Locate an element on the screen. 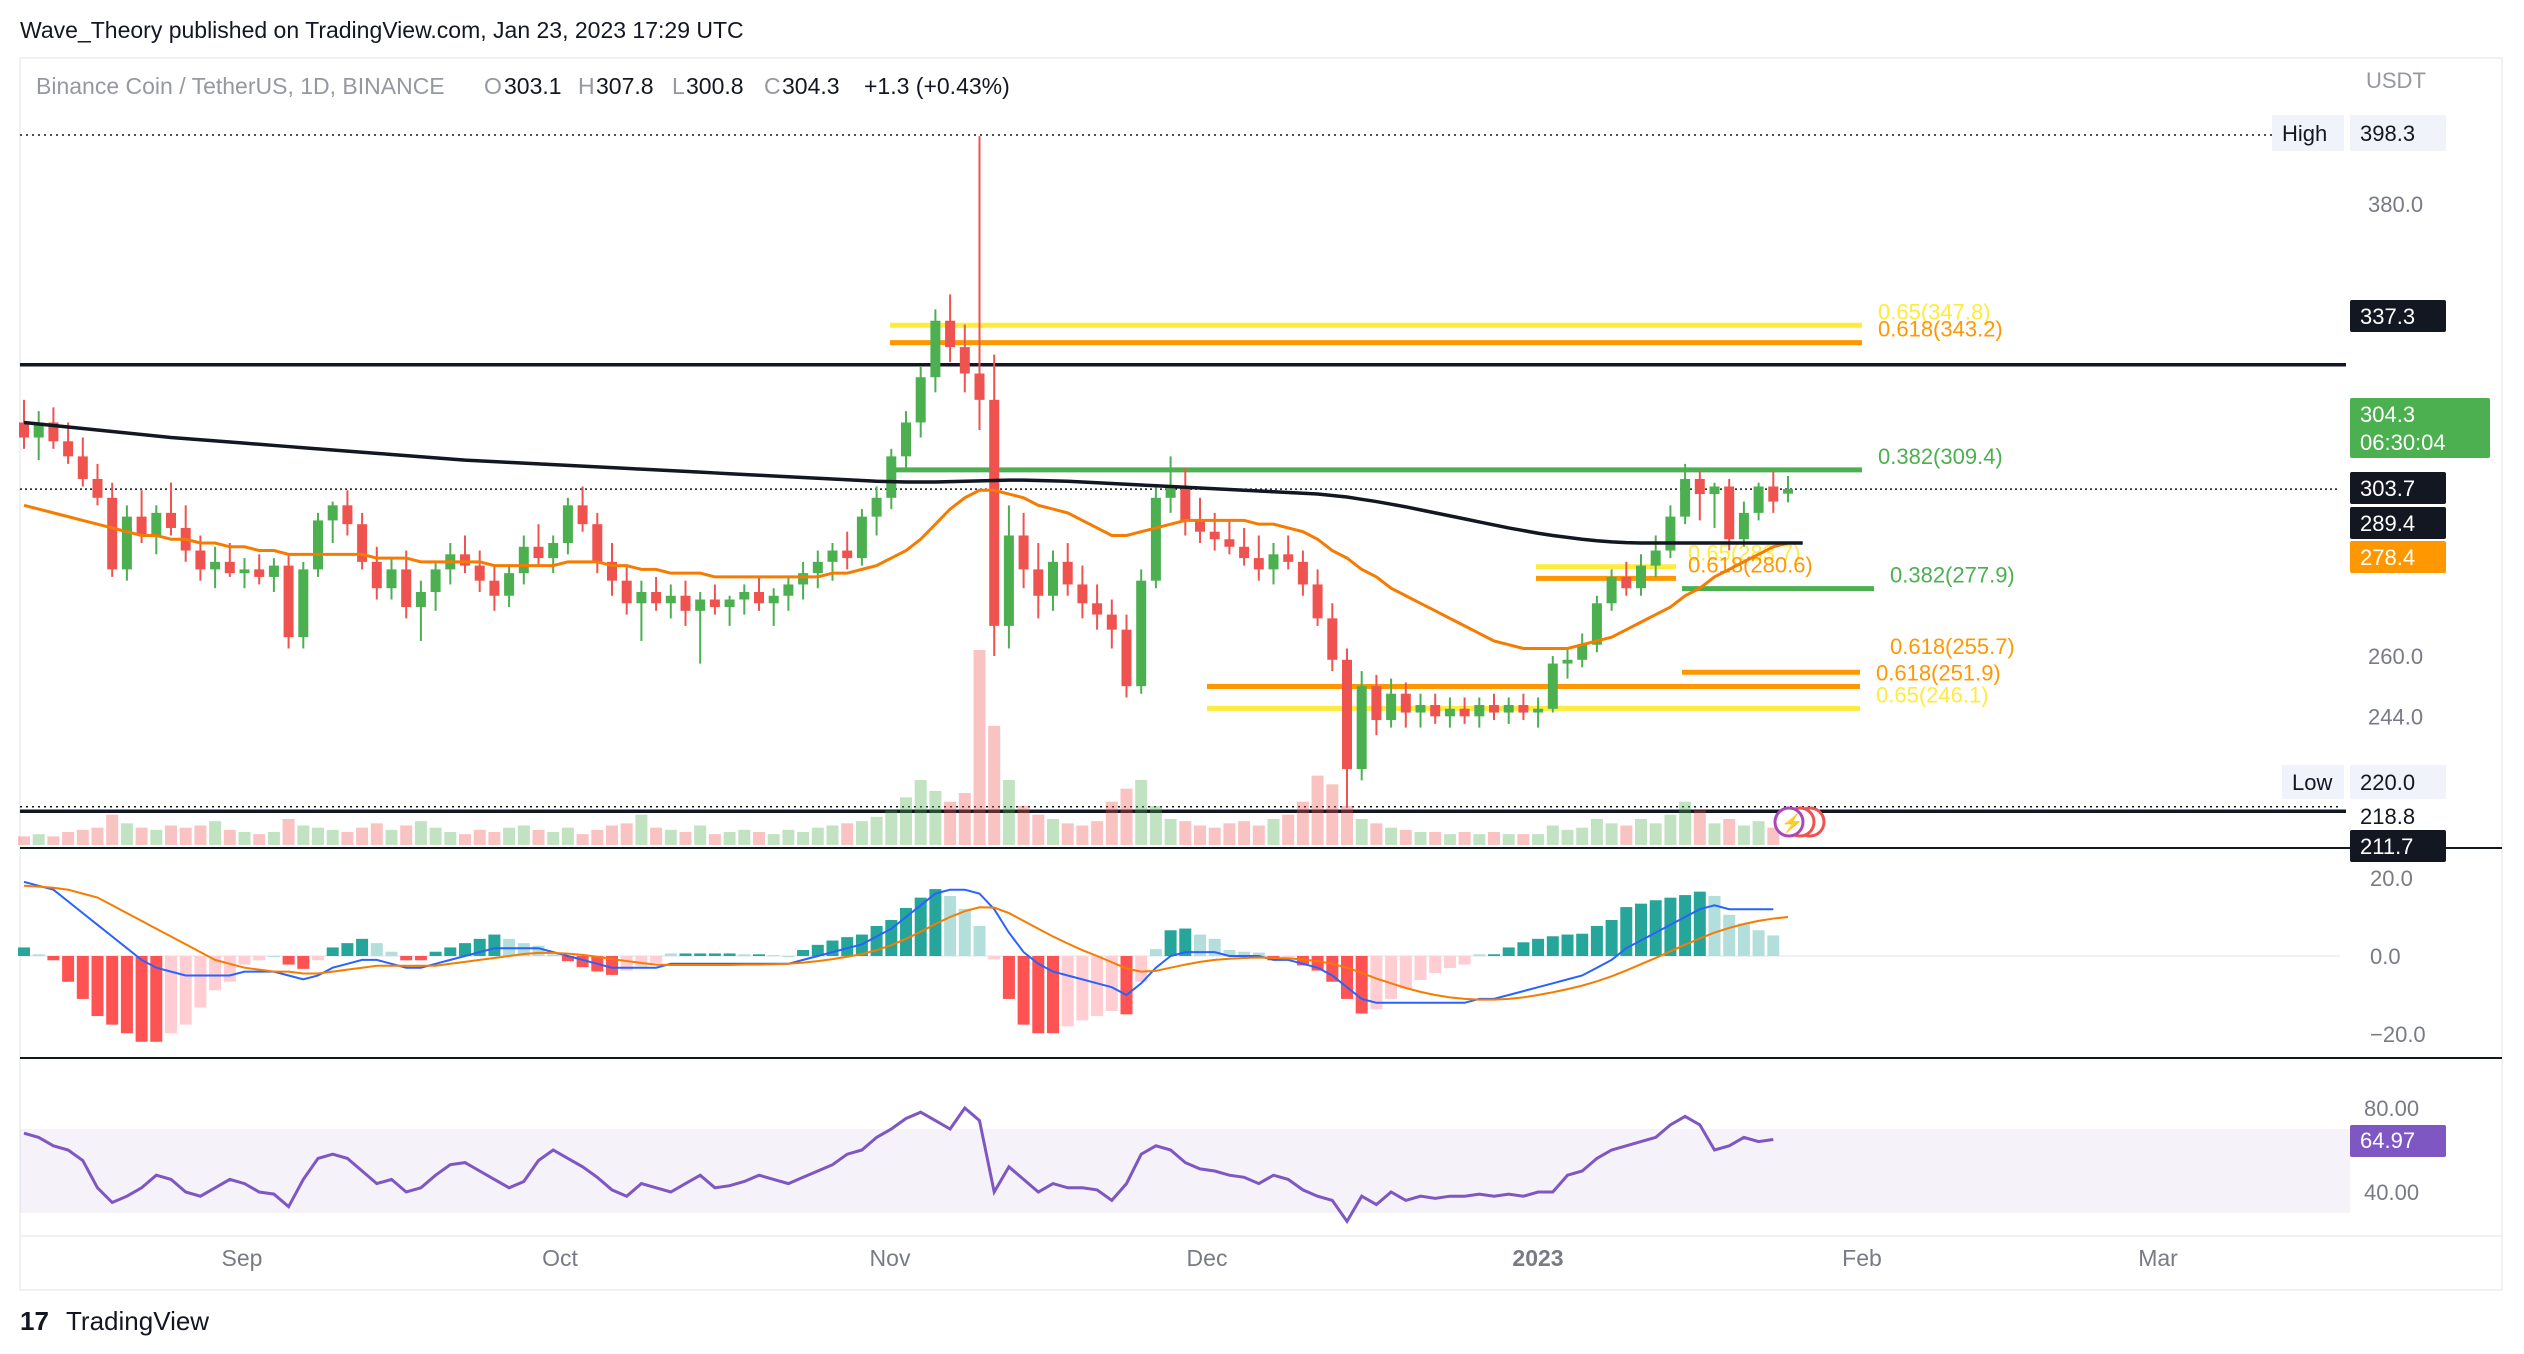  fib-level-label: 0.618(280.6) is located at coordinates (1750, 564).